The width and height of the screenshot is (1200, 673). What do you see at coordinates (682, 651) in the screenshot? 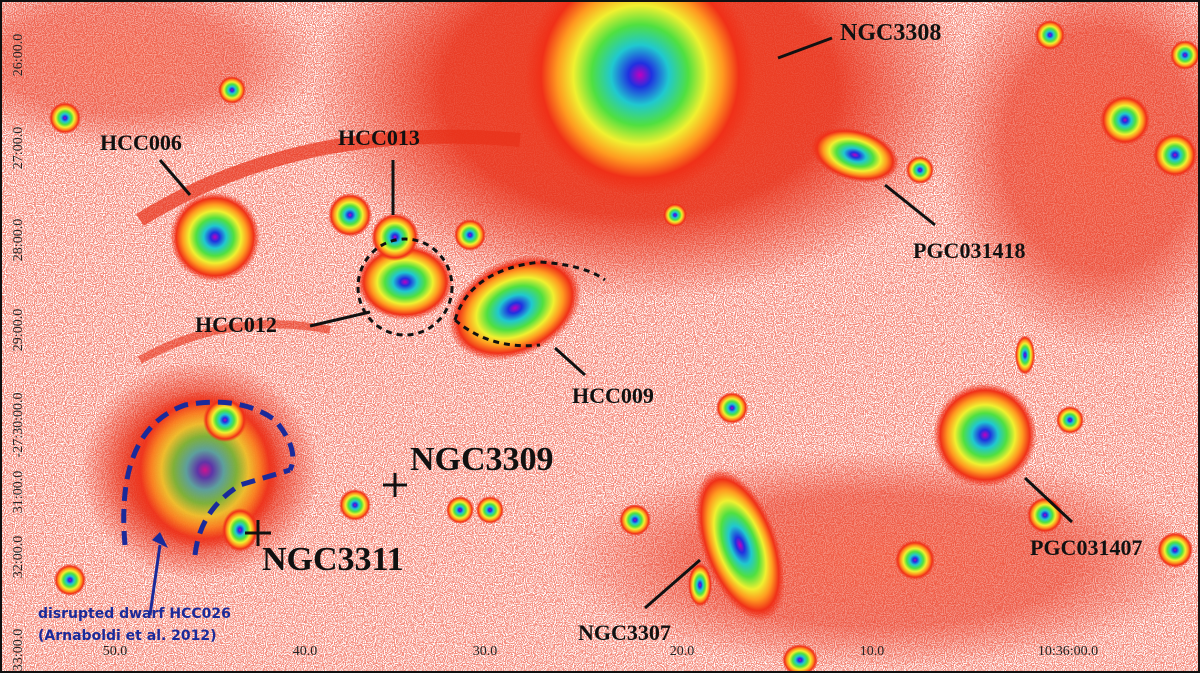
I see `x-axis-label: 20.0` at bounding box center [682, 651].